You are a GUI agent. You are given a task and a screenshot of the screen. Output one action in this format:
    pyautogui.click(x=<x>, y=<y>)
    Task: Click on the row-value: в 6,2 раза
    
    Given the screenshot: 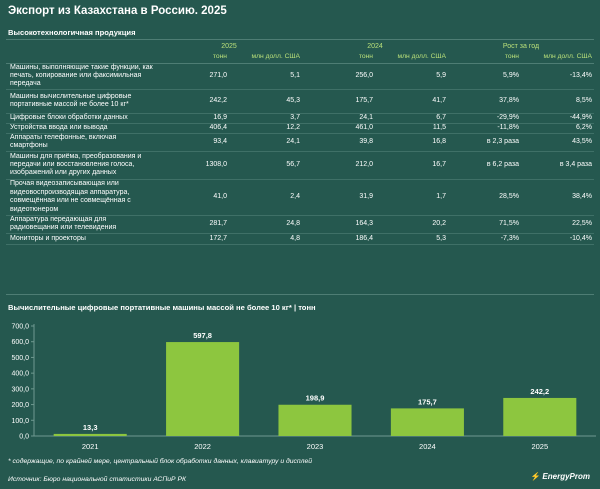 What is the action you would take?
    pyautogui.click(x=484, y=165)
    